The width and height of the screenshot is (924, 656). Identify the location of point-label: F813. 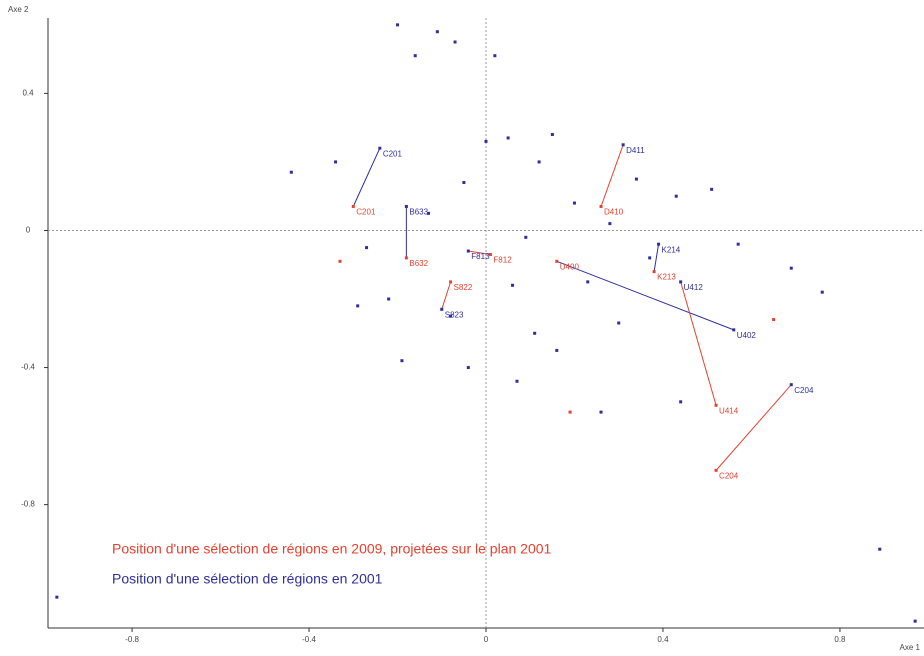
(480, 256).